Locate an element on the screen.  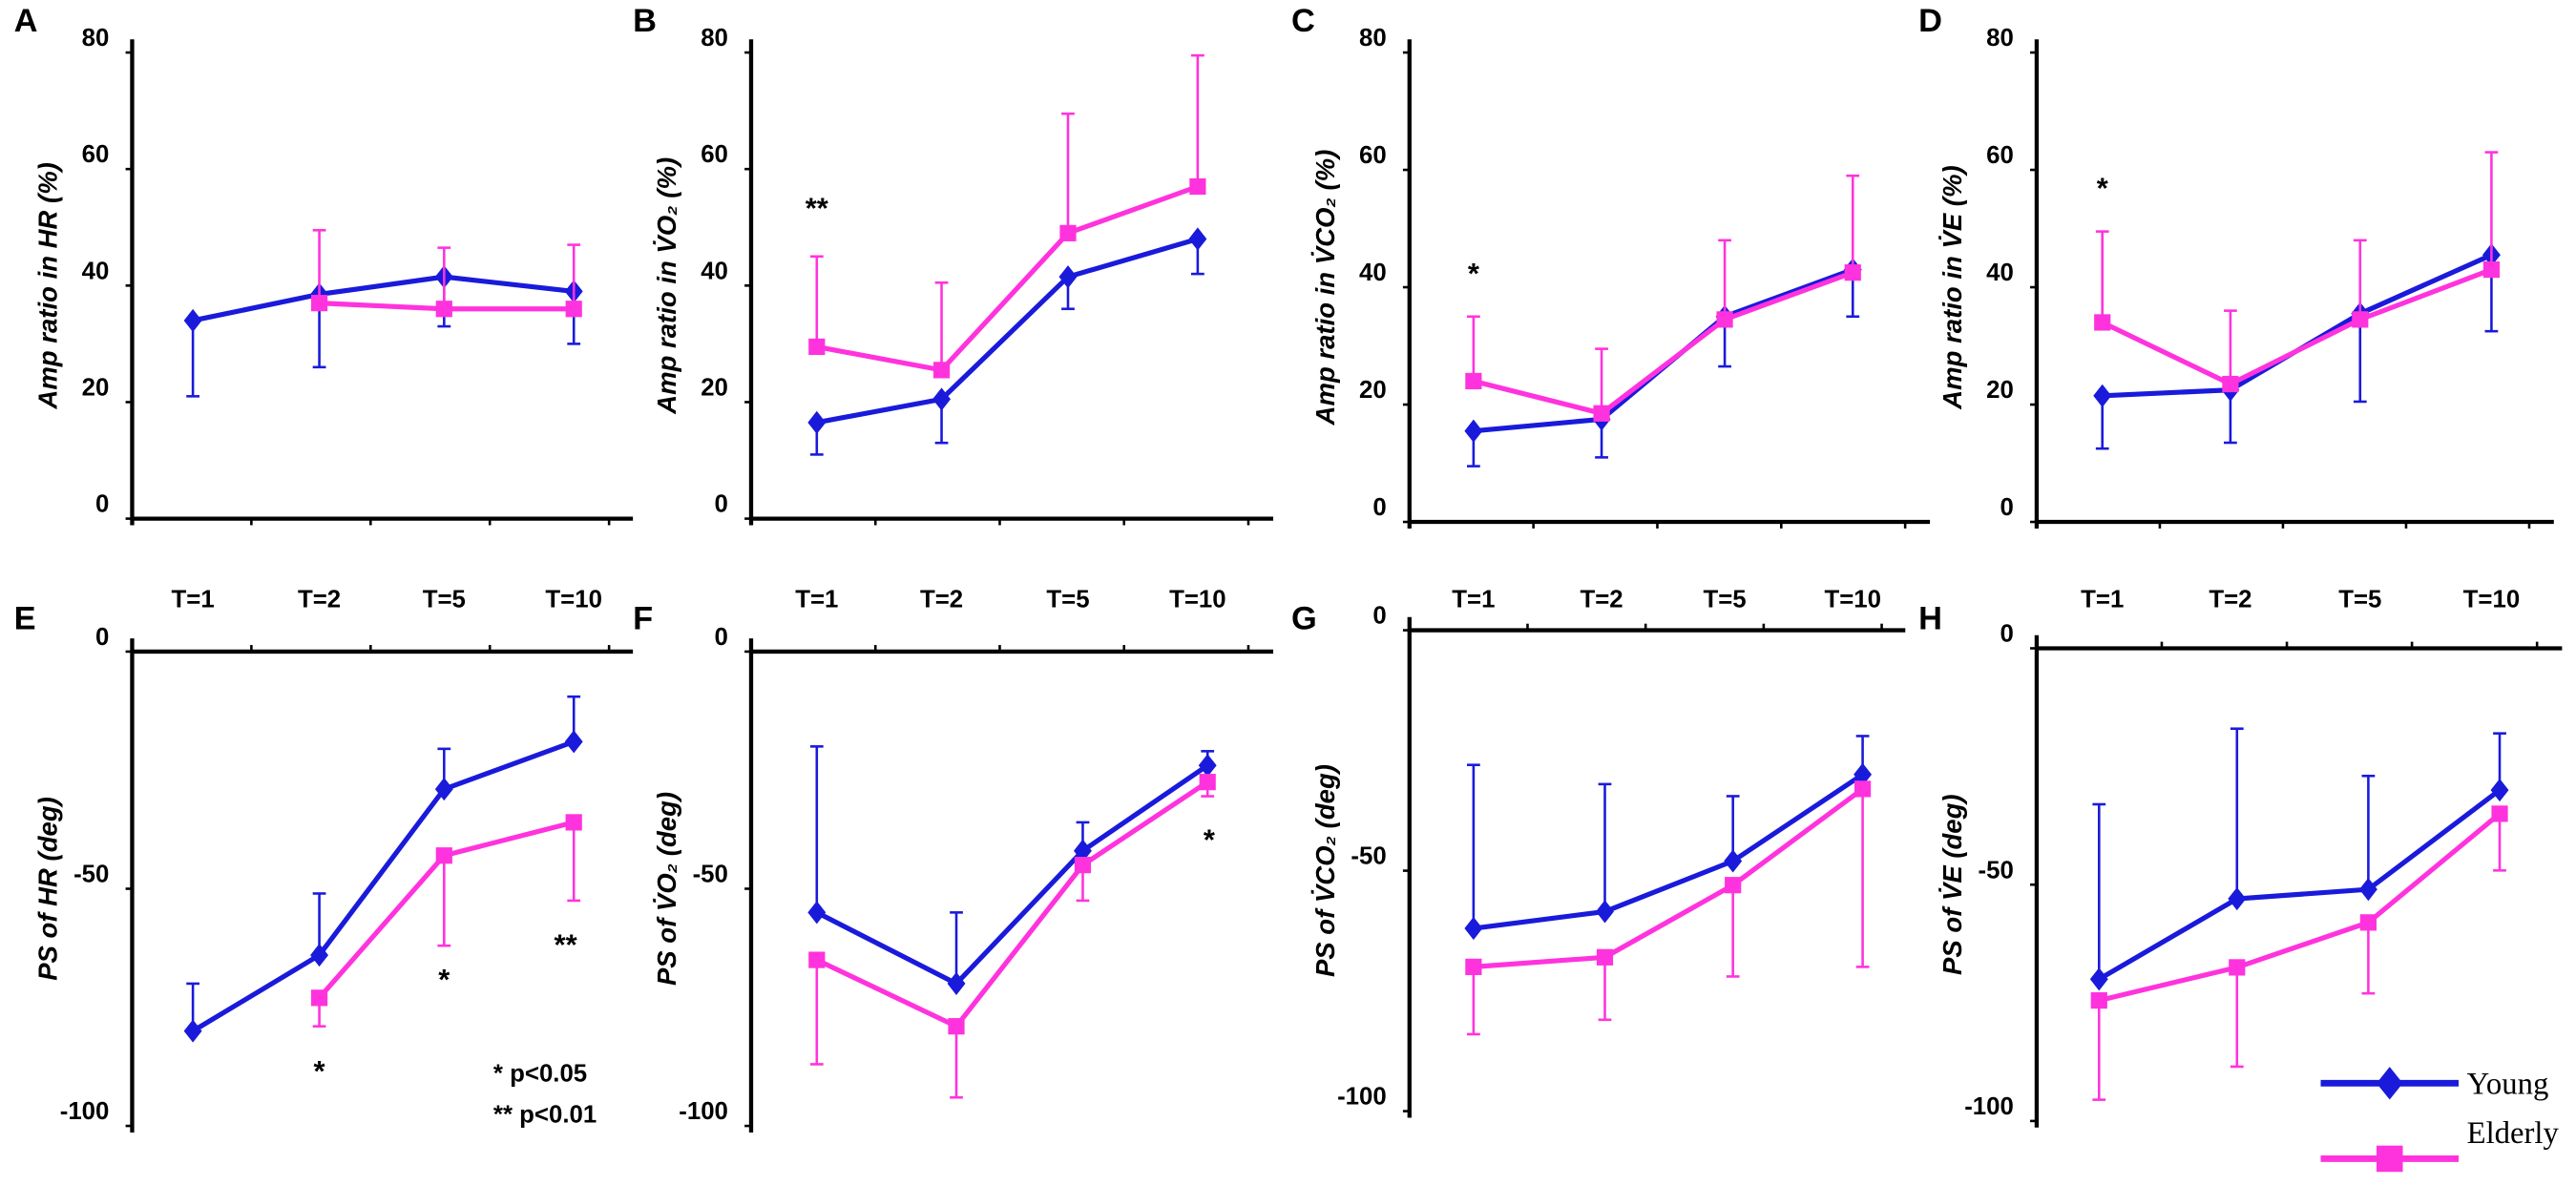
legend-label: Elderly is located at coordinates (2513, 1134).